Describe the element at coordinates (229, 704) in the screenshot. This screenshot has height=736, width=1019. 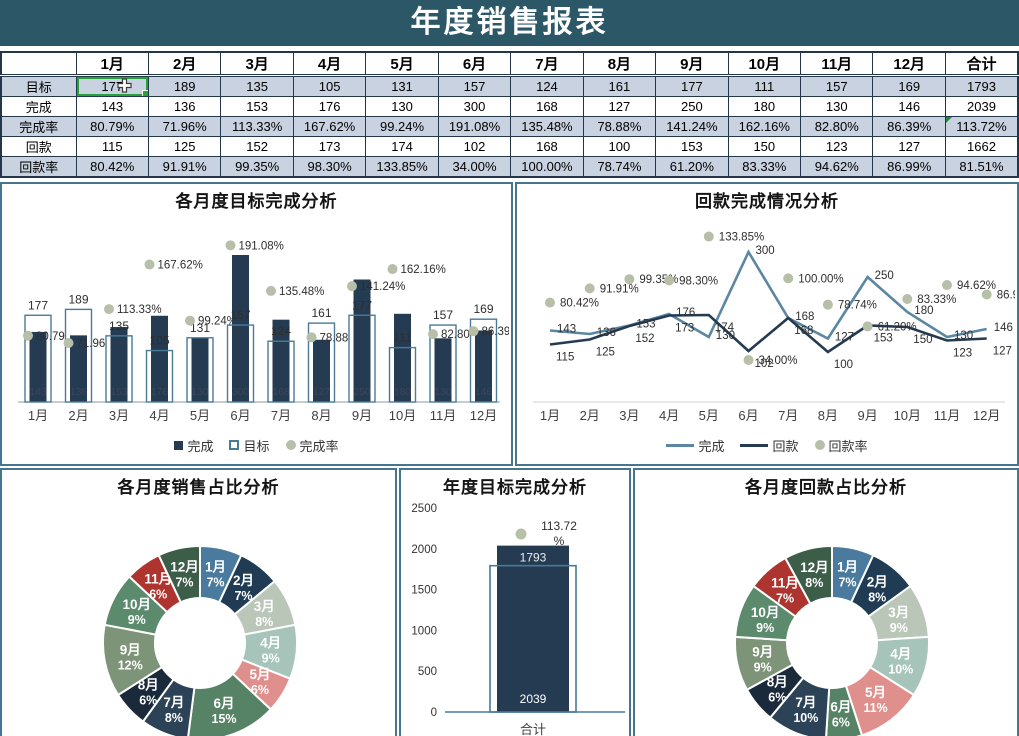
I see `donut-slice` at that location.